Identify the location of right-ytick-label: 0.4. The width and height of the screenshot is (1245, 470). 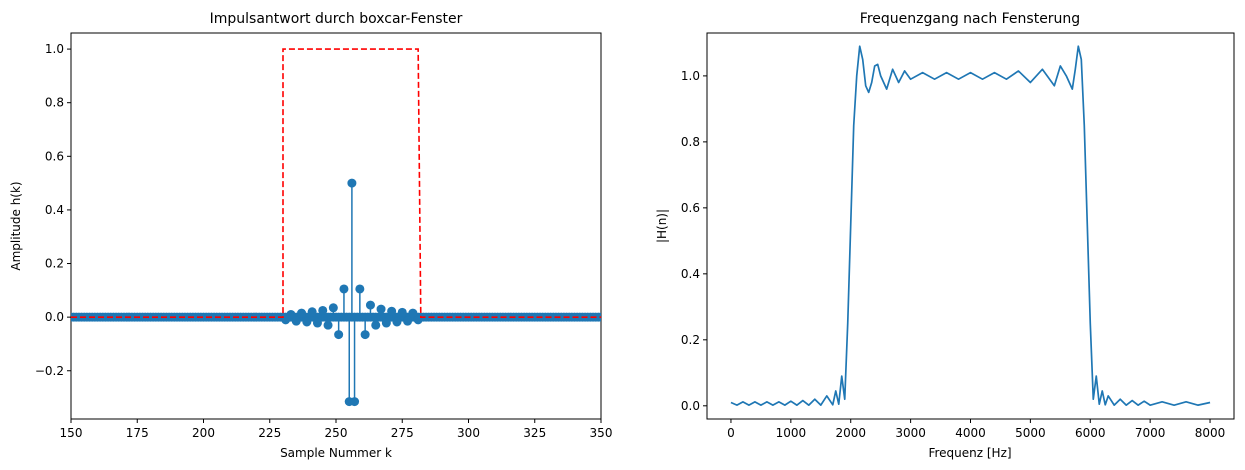
(690, 274).